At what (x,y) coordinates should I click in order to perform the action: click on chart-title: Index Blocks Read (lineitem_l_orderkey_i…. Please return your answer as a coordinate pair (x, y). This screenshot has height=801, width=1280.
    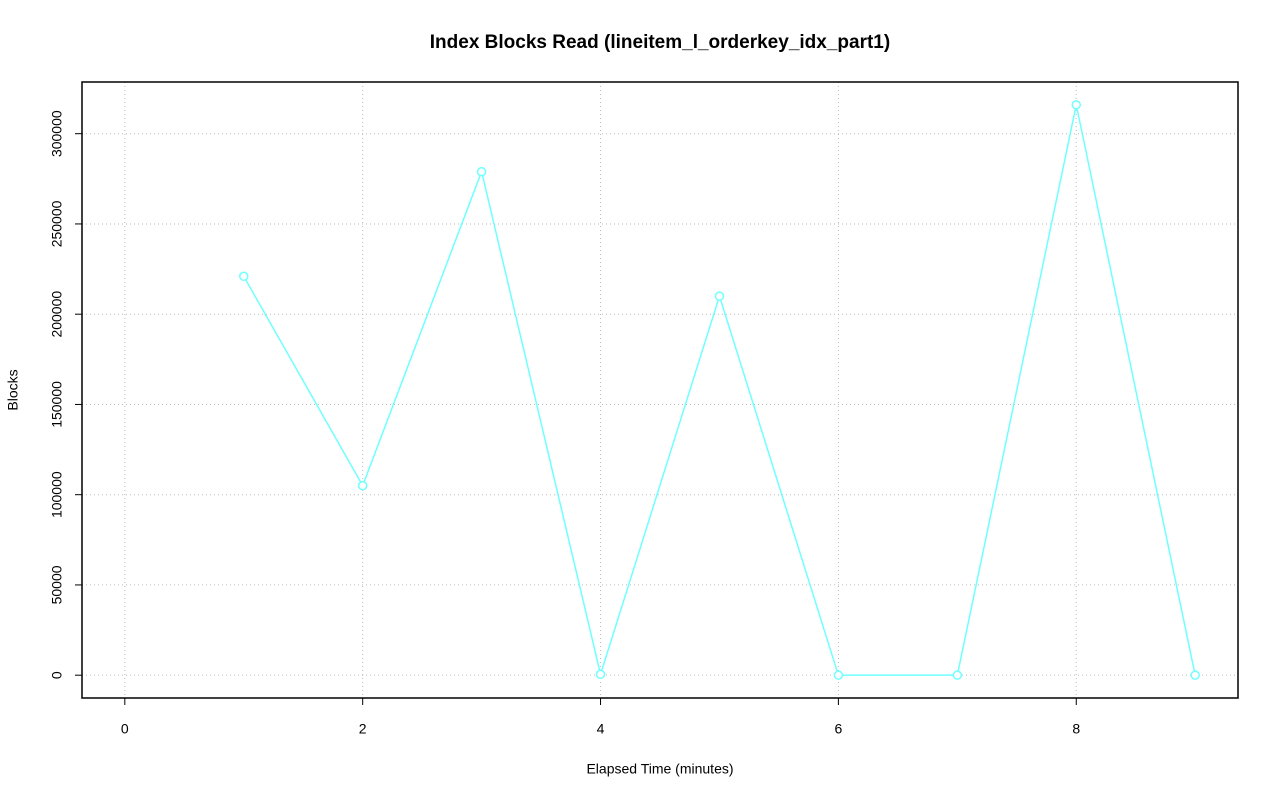
    Looking at the image, I should click on (660, 42).